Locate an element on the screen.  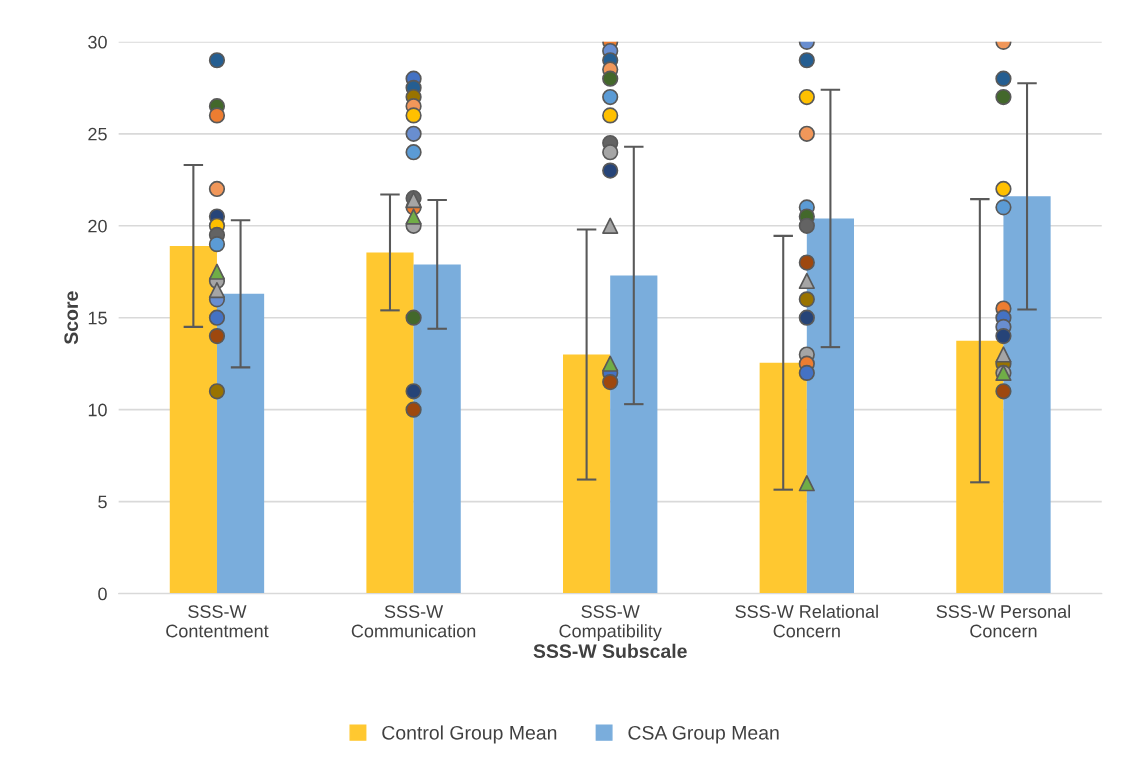
x-tick-label: SSS-W Relational Concern is located at coordinates (806, 621).